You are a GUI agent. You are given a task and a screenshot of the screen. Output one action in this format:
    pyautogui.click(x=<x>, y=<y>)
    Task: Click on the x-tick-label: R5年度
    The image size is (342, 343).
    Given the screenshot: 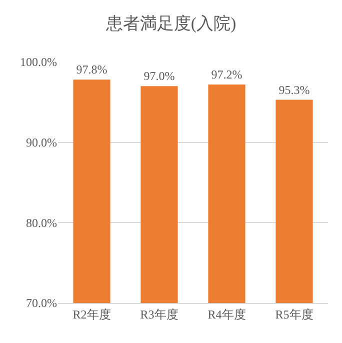 What is the action you would take?
    pyautogui.click(x=294, y=314)
    